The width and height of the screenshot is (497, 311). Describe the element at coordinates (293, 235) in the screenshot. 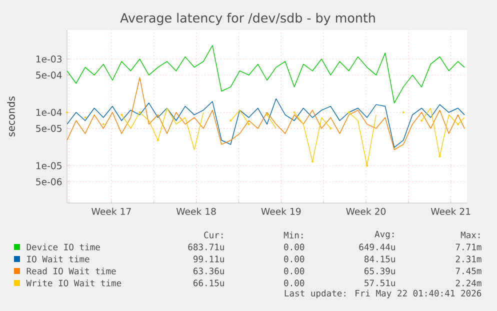

I see `text: Min:` at that location.